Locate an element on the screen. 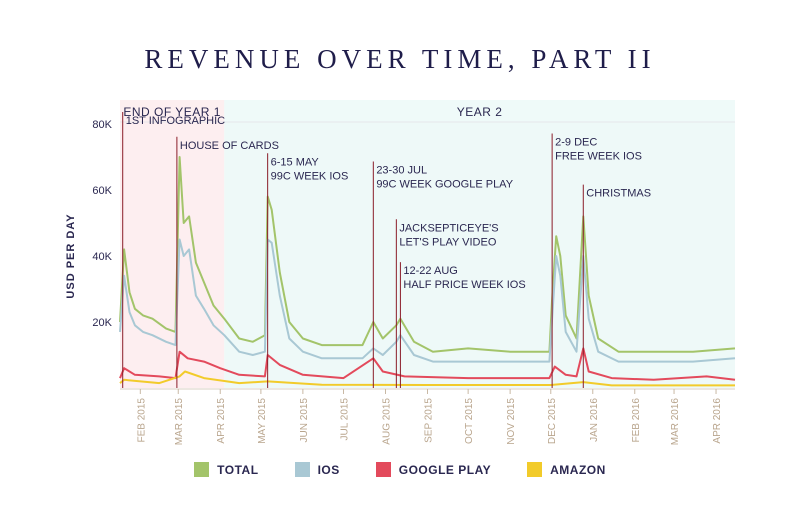 Image resolution: width=800 pixels, height=523 pixels. y-tick-label-3: 80K is located at coordinates (102, 125).